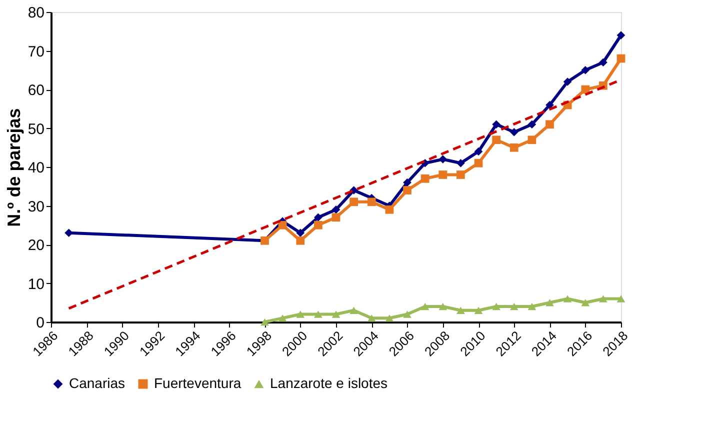 The width and height of the screenshot is (708, 433). What do you see at coordinates (36, 207) in the screenshot?
I see `y-tick-label: 30` at bounding box center [36, 207].